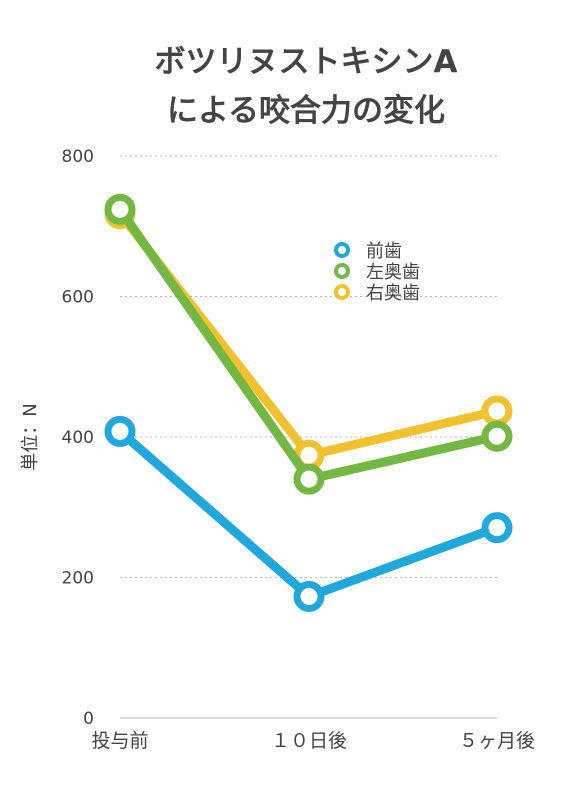  What do you see at coordinates (306, 111) in the screenshot?
I see `chart-title-line-2: による咬合力の変化` at bounding box center [306, 111].